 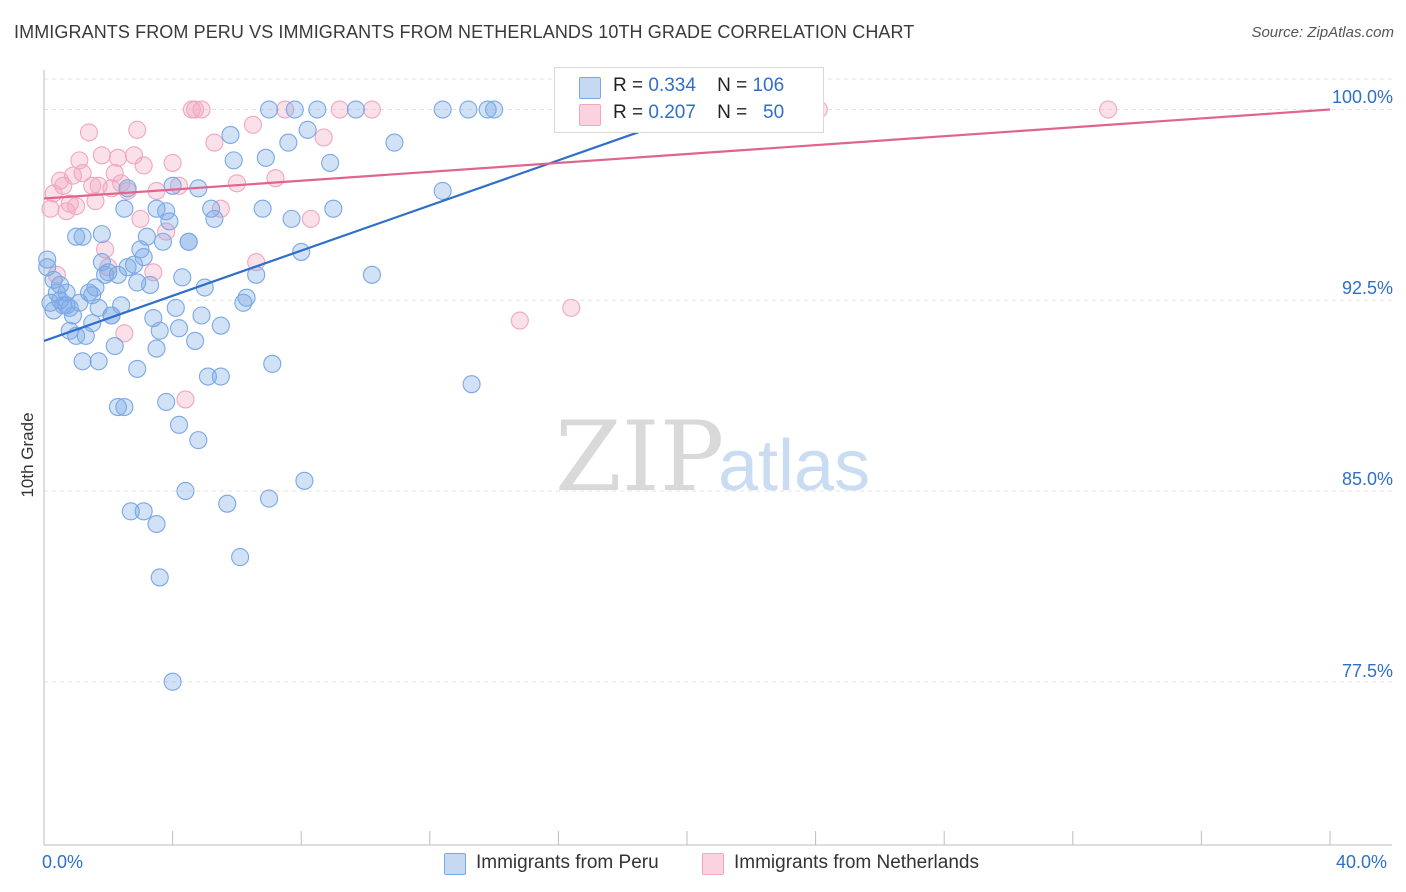 What do you see at coordinates (713, 864) in the screenshot?
I see `legend-swatch-netherlands` at bounding box center [713, 864].